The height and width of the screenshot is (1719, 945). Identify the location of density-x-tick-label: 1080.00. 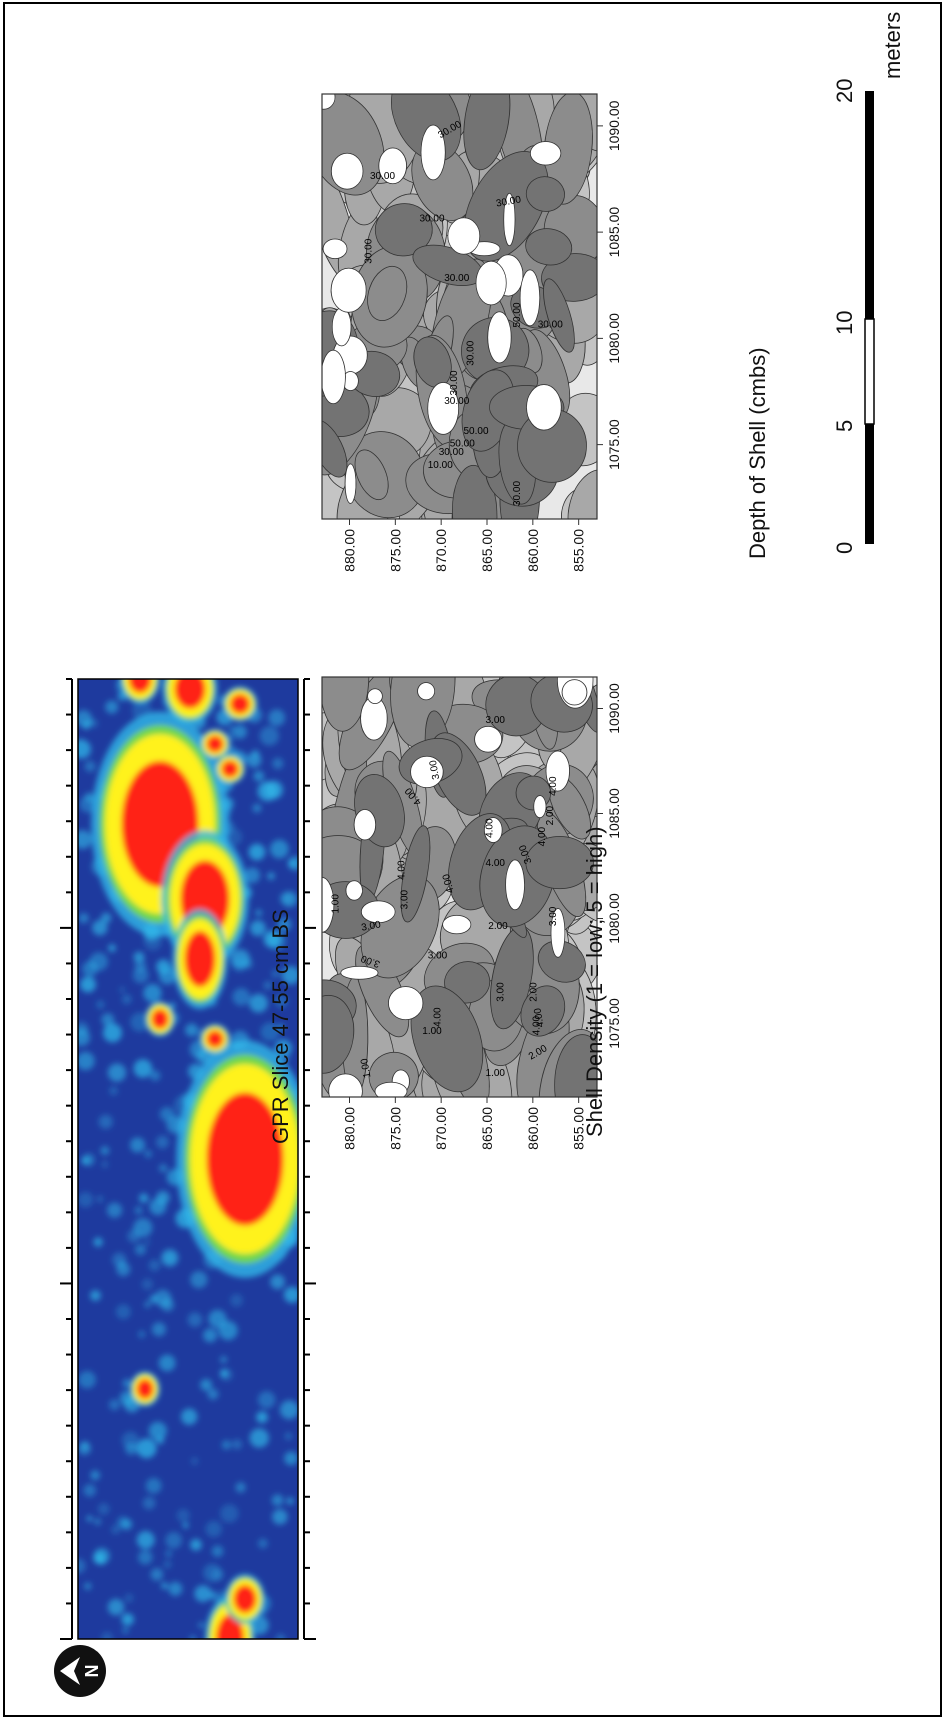
(614, 918).